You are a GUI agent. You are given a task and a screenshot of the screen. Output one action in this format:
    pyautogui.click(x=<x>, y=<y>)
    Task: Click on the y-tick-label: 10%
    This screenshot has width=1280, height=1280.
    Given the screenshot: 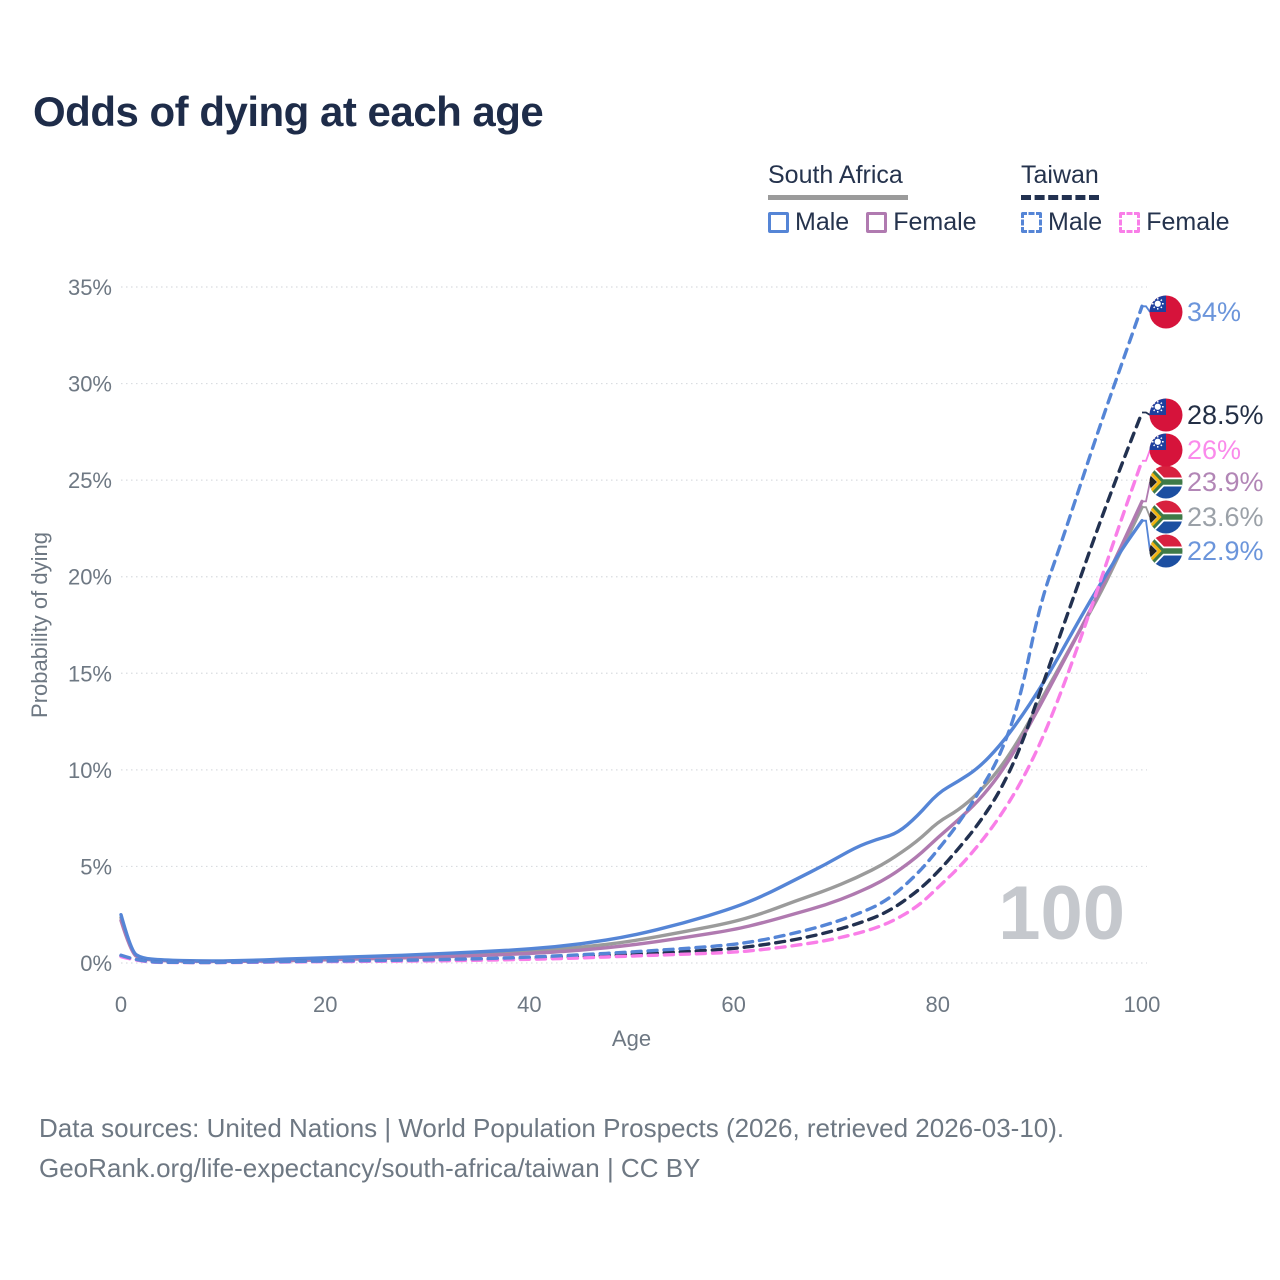 What is the action you would take?
    pyautogui.click(x=90, y=770)
    